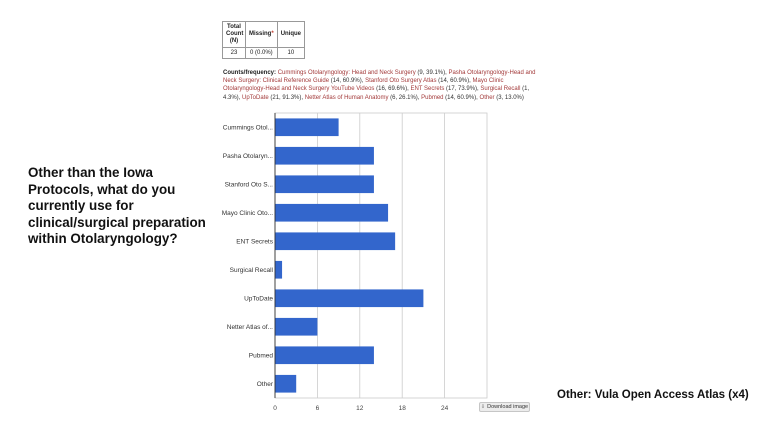  I want to click on x-tick-label: 0, so click(275, 408).